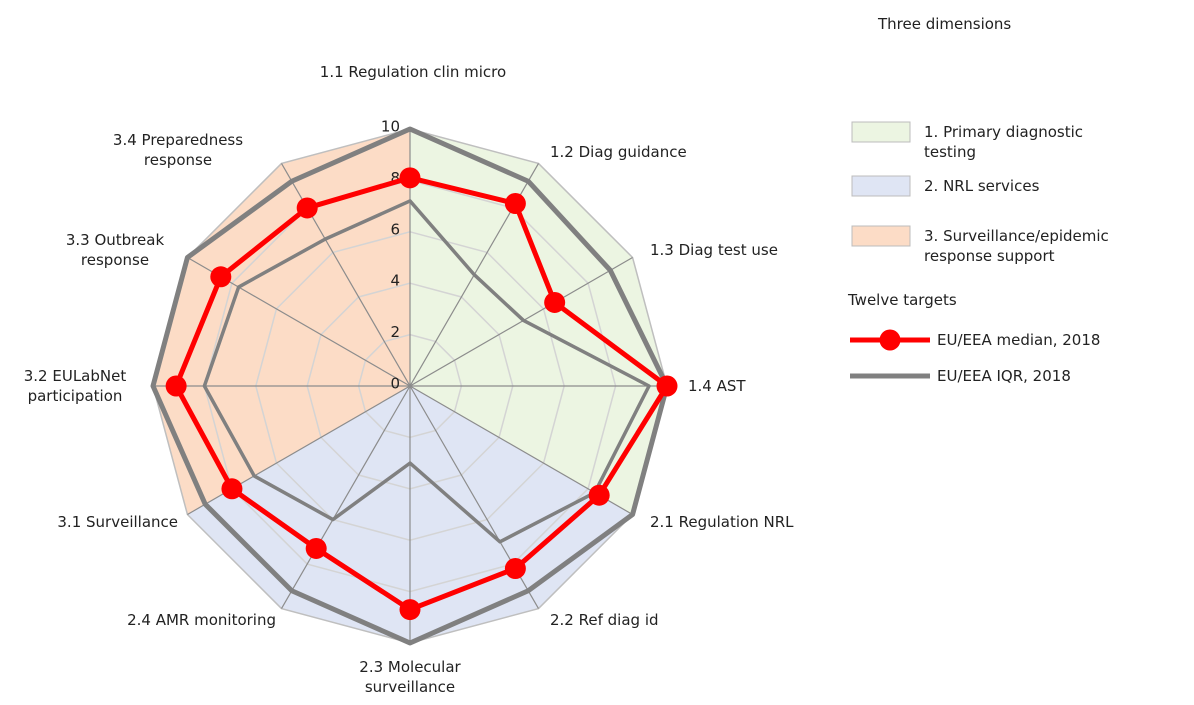 This screenshot has height=705, width=1194. I want to click on series-legend-title: Twelve targets, so click(902, 300).